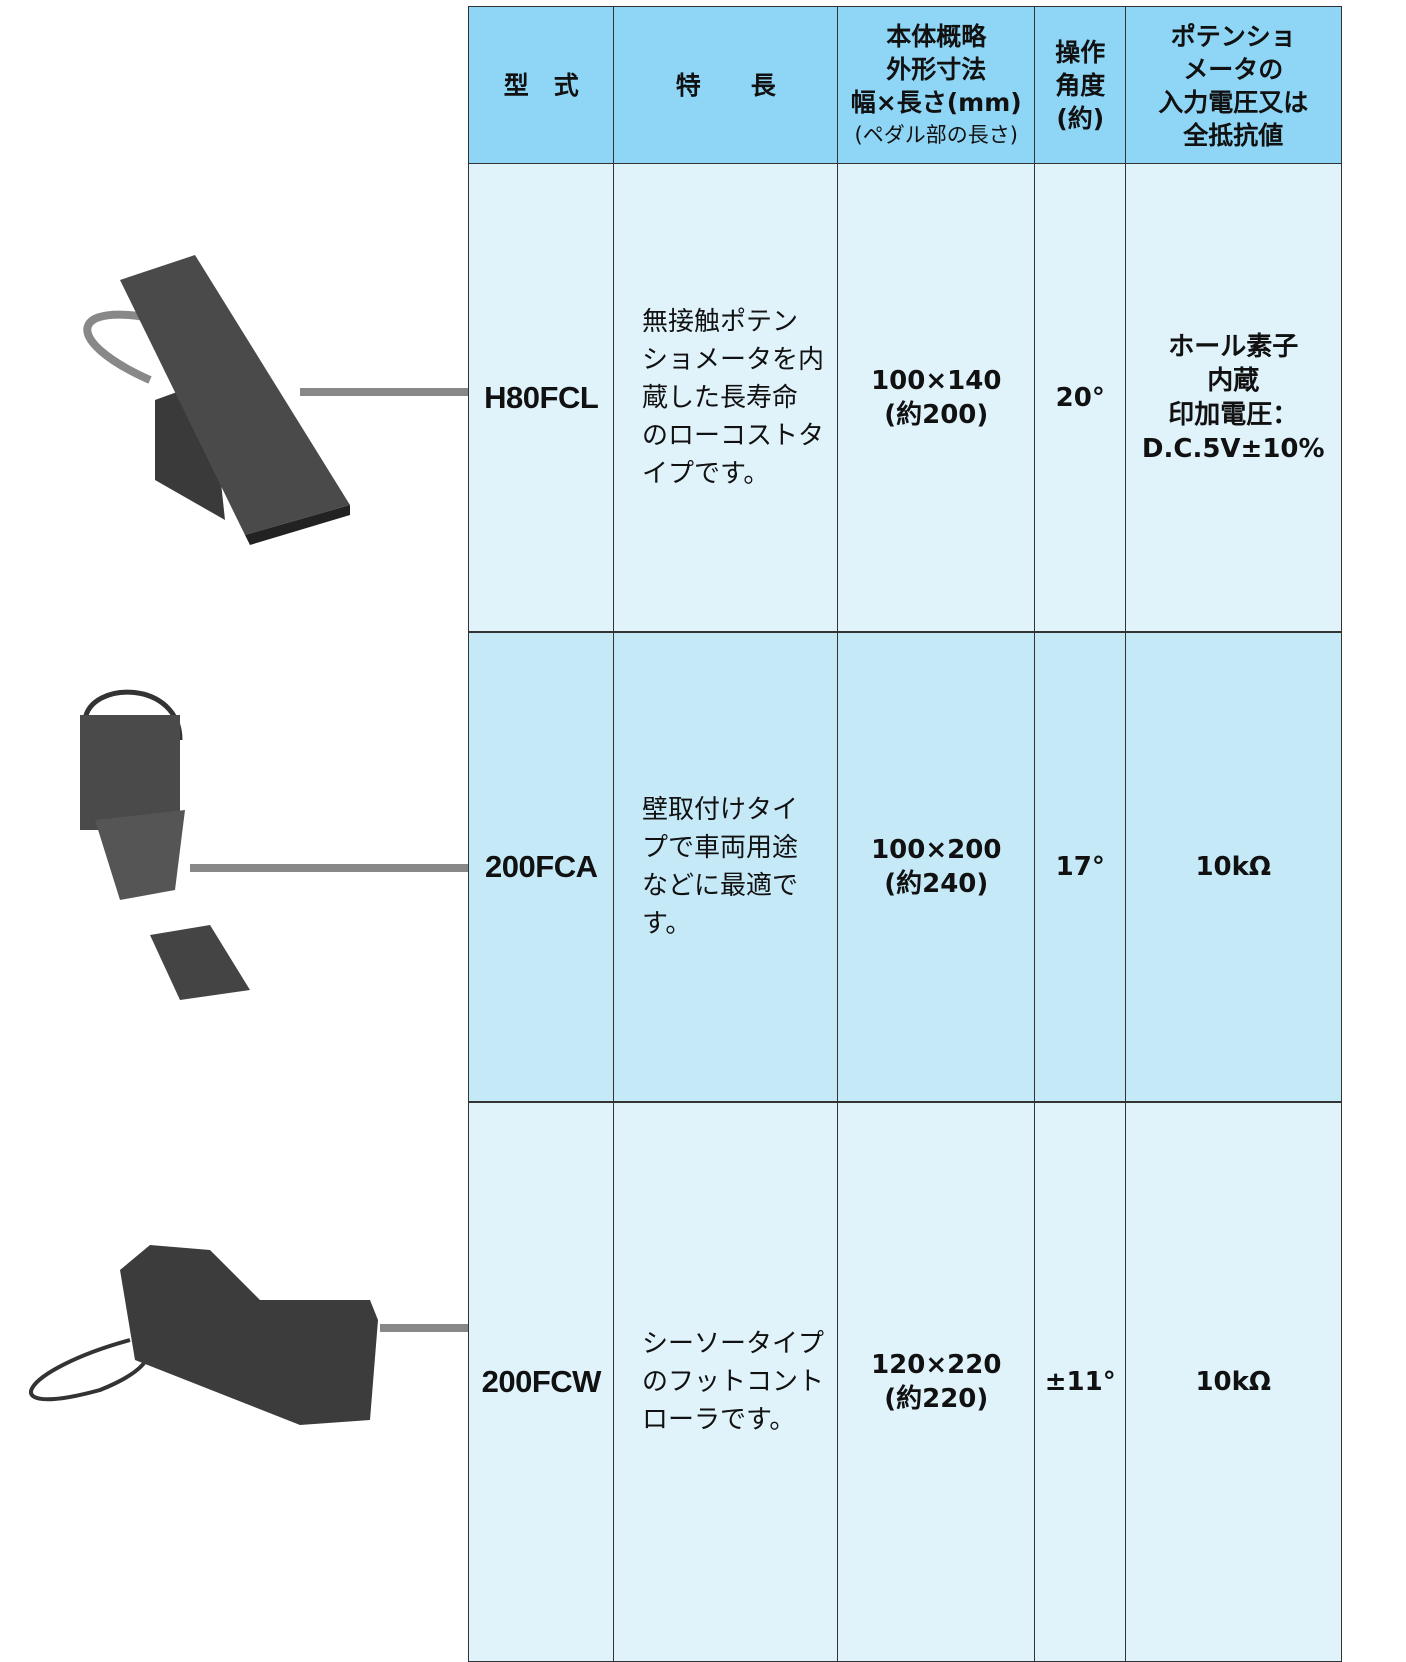  I want to click on dimension-cell: 120×220 (約220), so click(936, 1382).